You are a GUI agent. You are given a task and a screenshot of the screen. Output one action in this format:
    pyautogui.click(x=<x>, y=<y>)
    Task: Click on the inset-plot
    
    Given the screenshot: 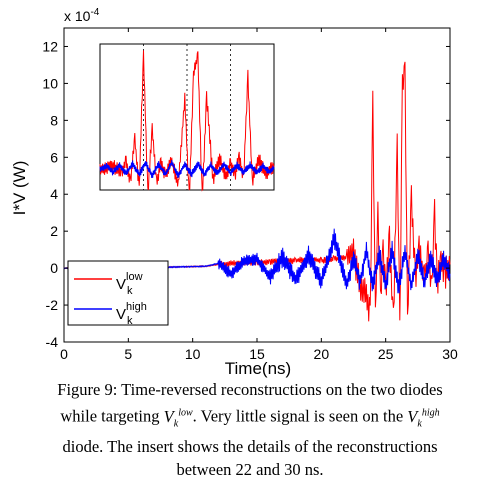 What is the action you would take?
    pyautogui.click(x=187, y=117)
    